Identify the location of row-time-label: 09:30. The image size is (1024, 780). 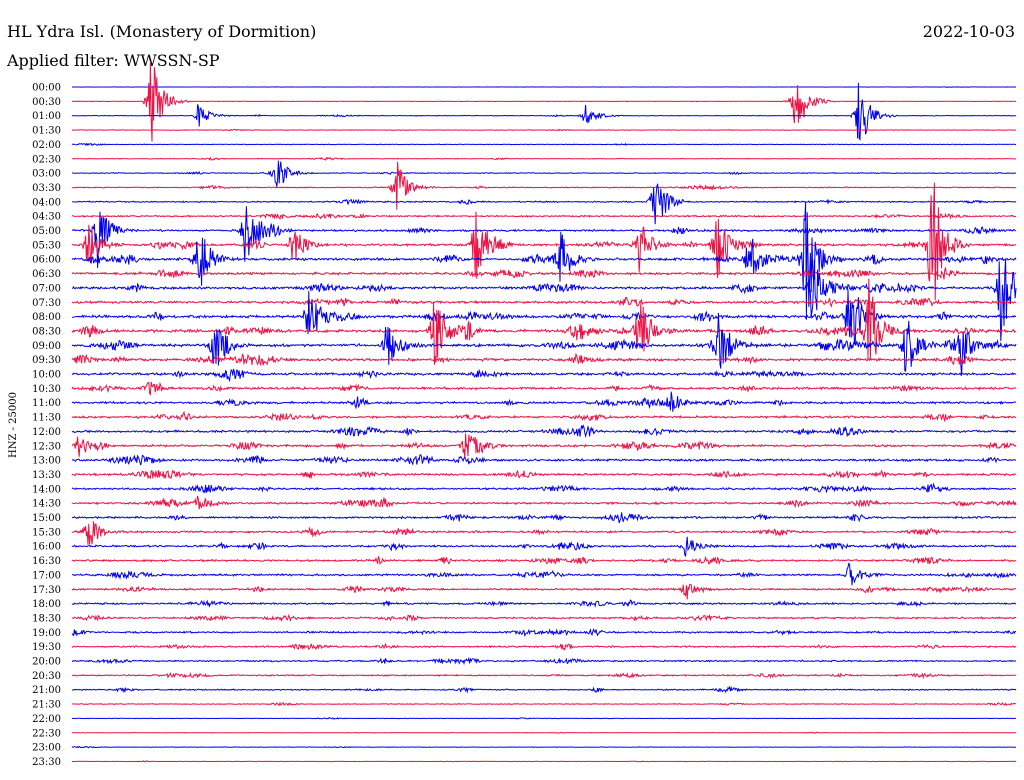
(46, 360).